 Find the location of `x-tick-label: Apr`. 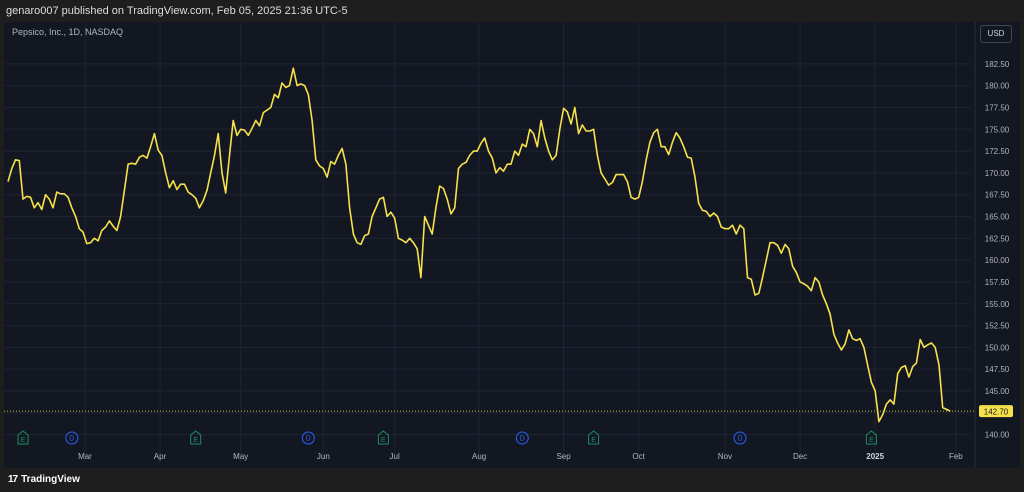

x-tick-label: Apr is located at coordinates (160, 456).